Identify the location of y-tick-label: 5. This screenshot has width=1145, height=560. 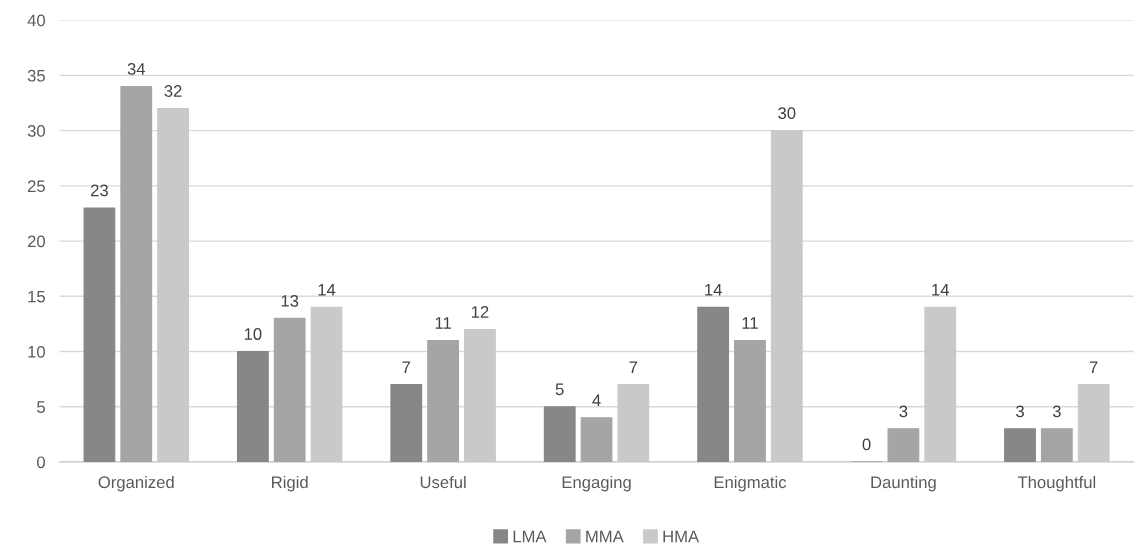
(41, 407).